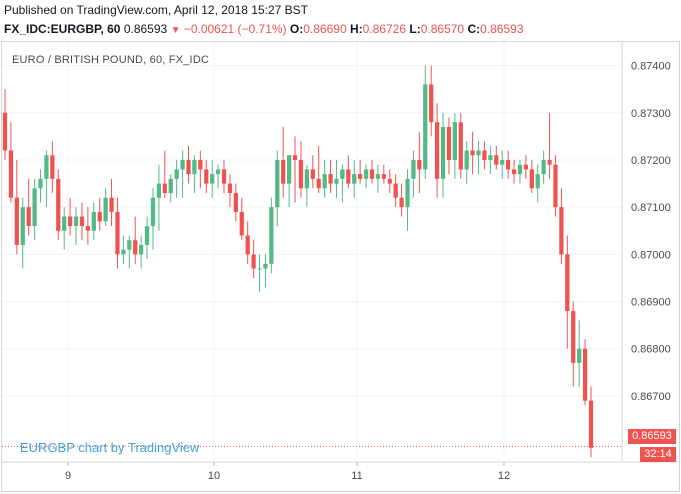  I want to click on open-label: O:, so click(296, 29).